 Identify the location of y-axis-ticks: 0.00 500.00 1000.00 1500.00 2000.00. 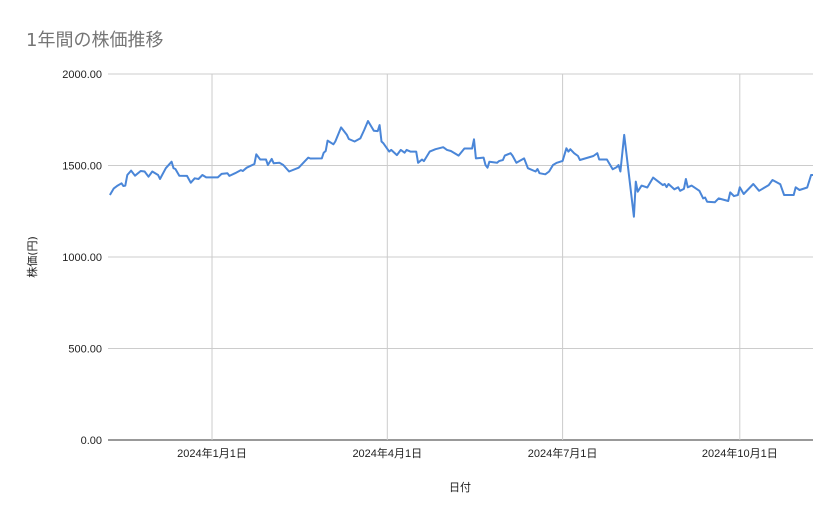
(82, 258).